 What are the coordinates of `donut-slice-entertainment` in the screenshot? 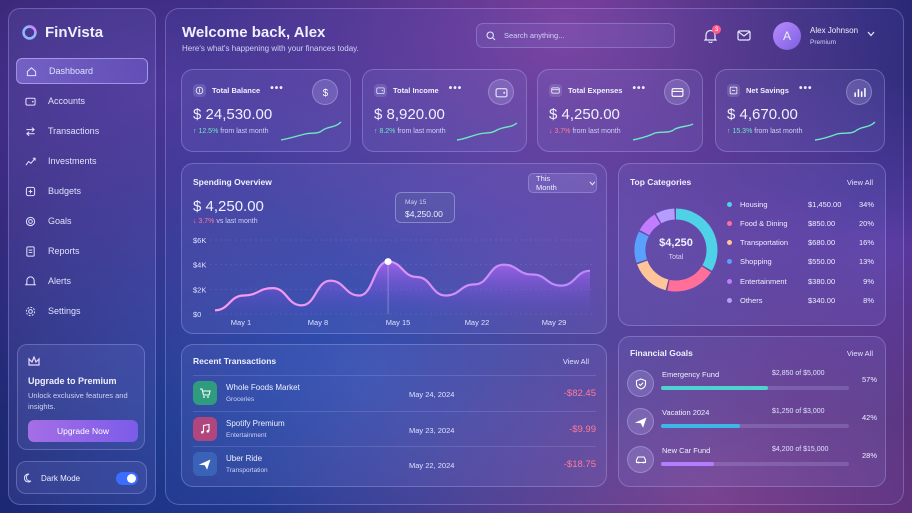 It's located at (650, 225).